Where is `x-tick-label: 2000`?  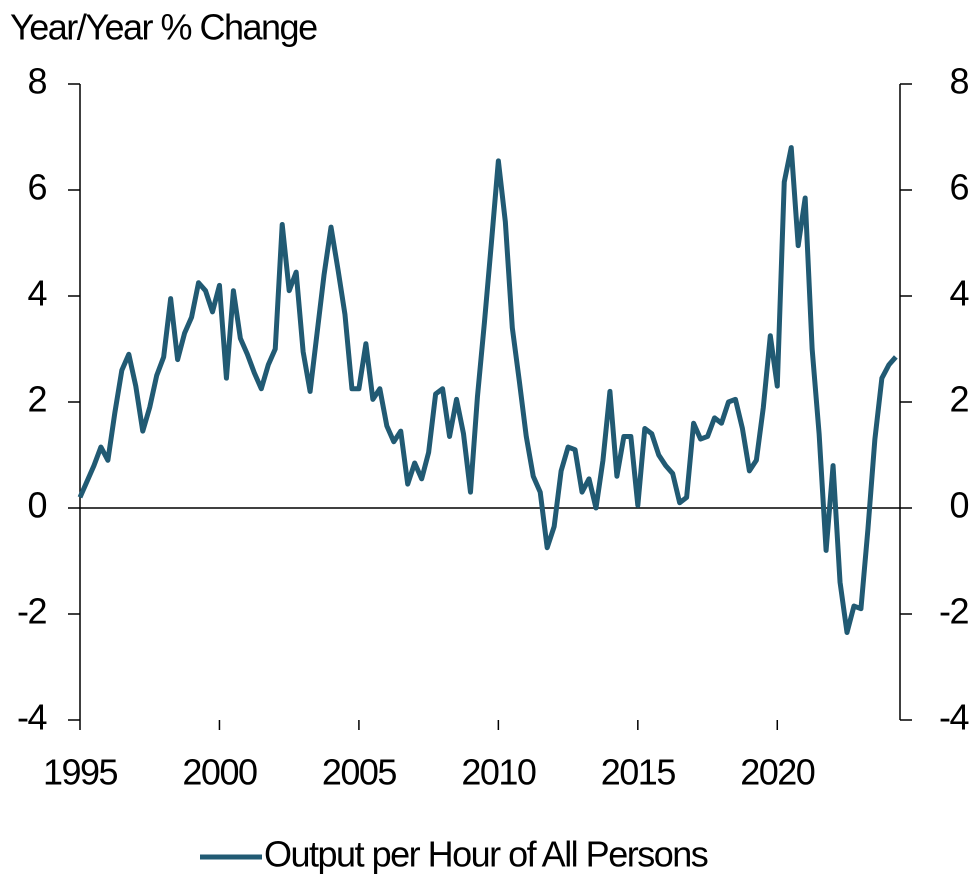 x-tick-label: 2000 is located at coordinates (219, 772).